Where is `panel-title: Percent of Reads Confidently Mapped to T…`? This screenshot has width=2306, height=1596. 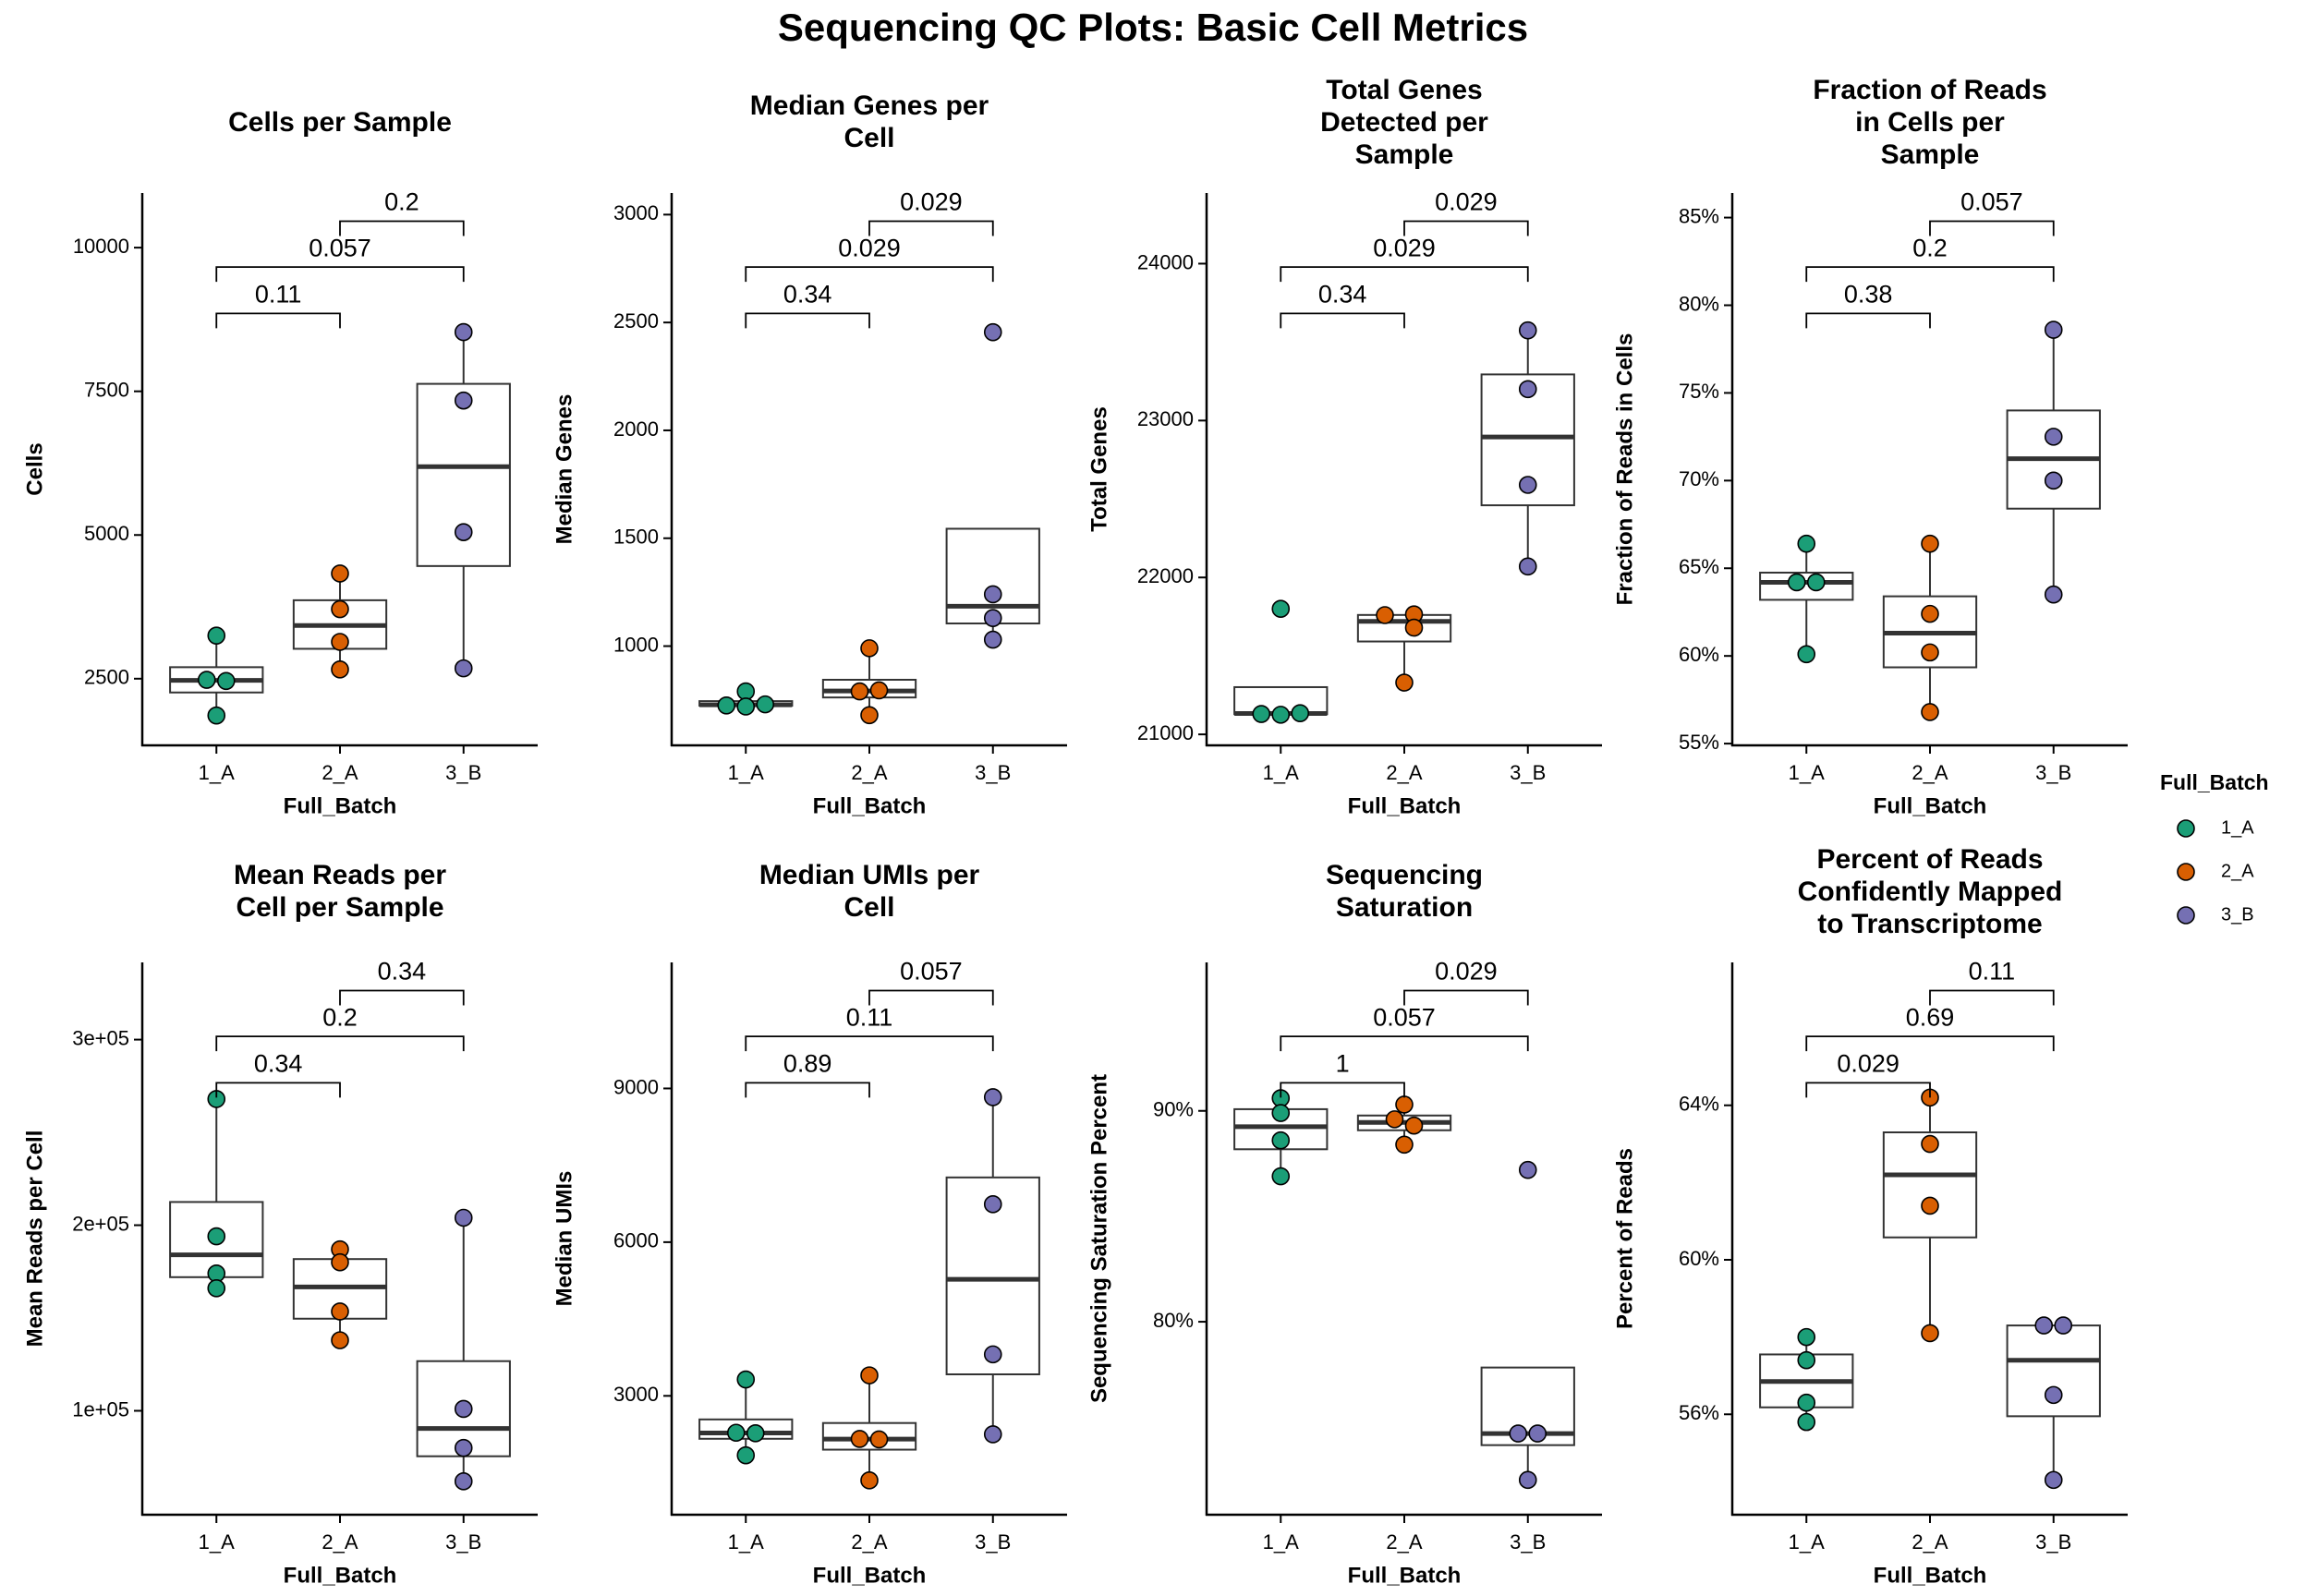
panel-title: Percent of Reads Confidently Mapped to T… is located at coordinates (1930, 891).